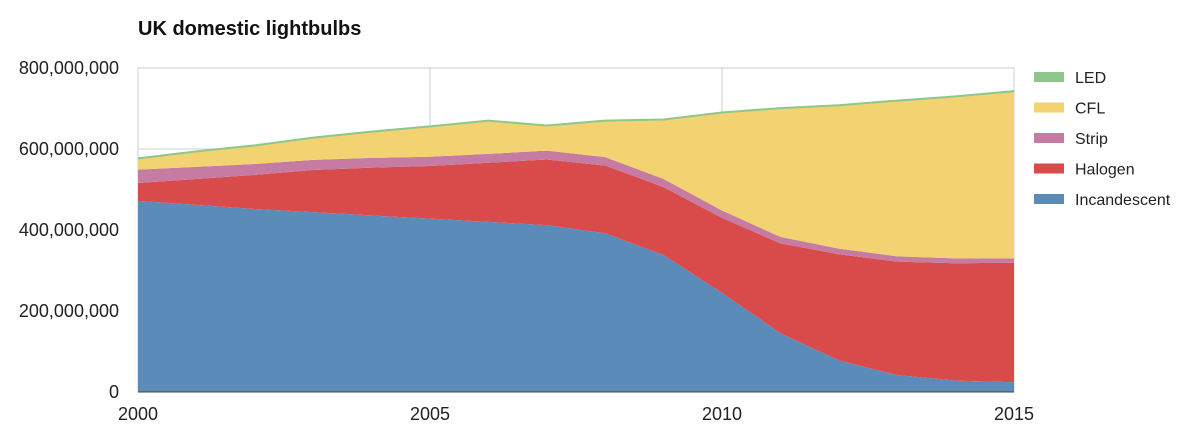 The image size is (1200, 441). What do you see at coordinates (1049, 77) in the screenshot?
I see `legend-swatch-led` at bounding box center [1049, 77].